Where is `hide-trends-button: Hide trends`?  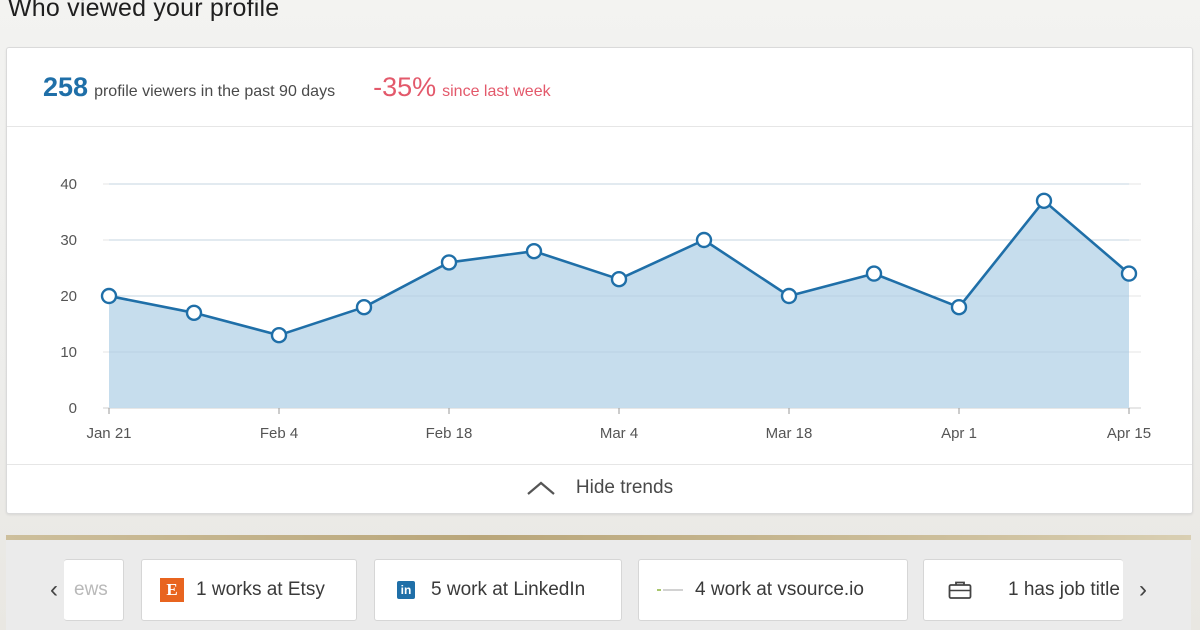 hide-trends-button: Hide trends is located at coordinates (599, 488).